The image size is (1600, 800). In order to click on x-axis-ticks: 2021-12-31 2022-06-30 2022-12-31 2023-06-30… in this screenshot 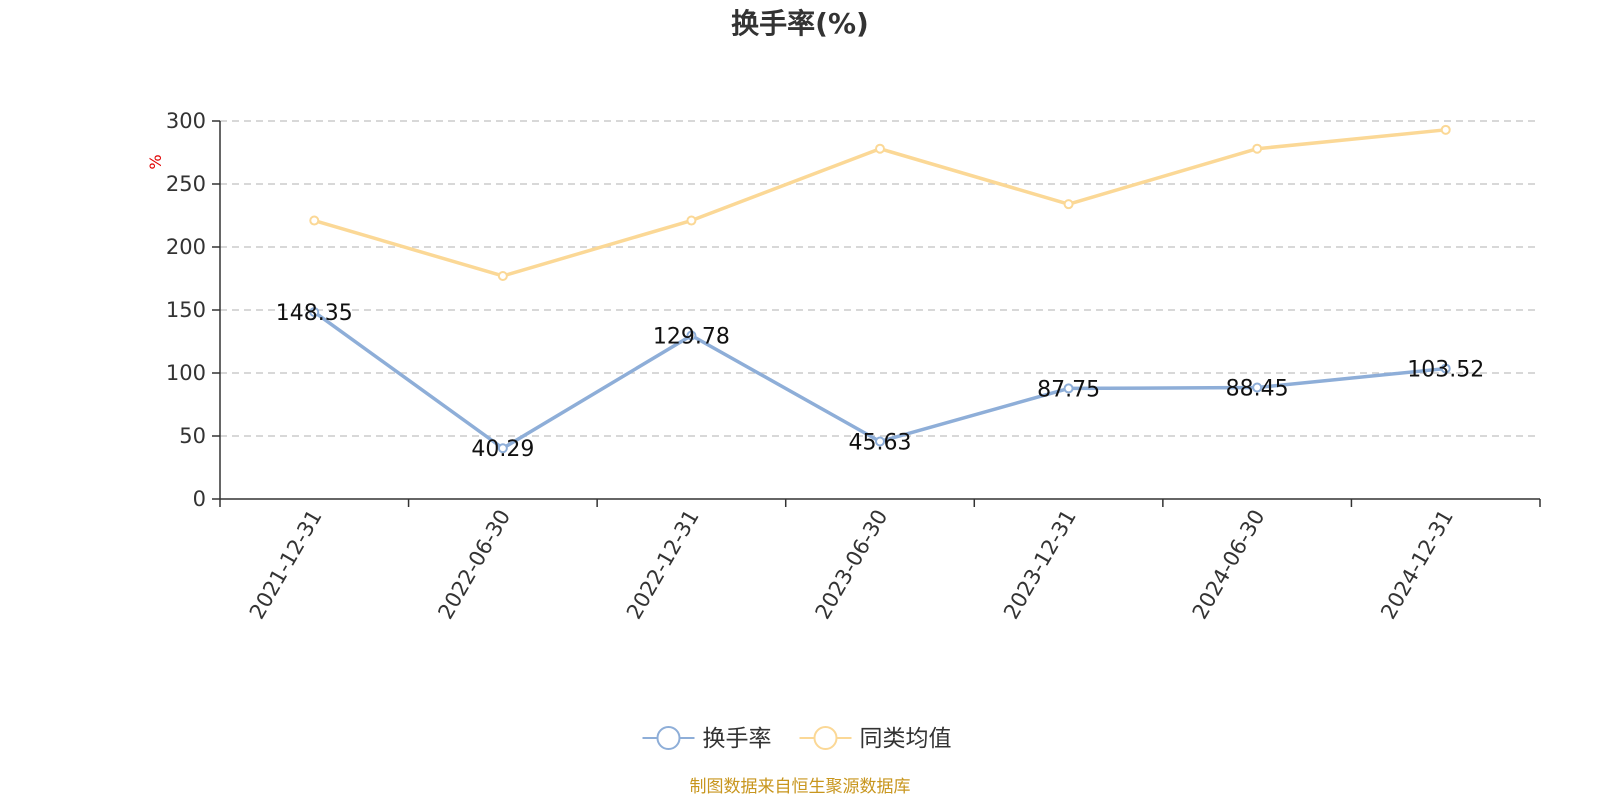, I will do `click(880, 561)`.